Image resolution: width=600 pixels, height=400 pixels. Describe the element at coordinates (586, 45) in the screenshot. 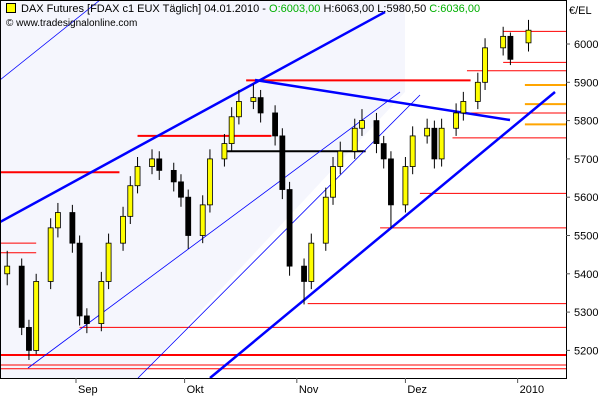

I see `y-tick-label: 6000` at that location.